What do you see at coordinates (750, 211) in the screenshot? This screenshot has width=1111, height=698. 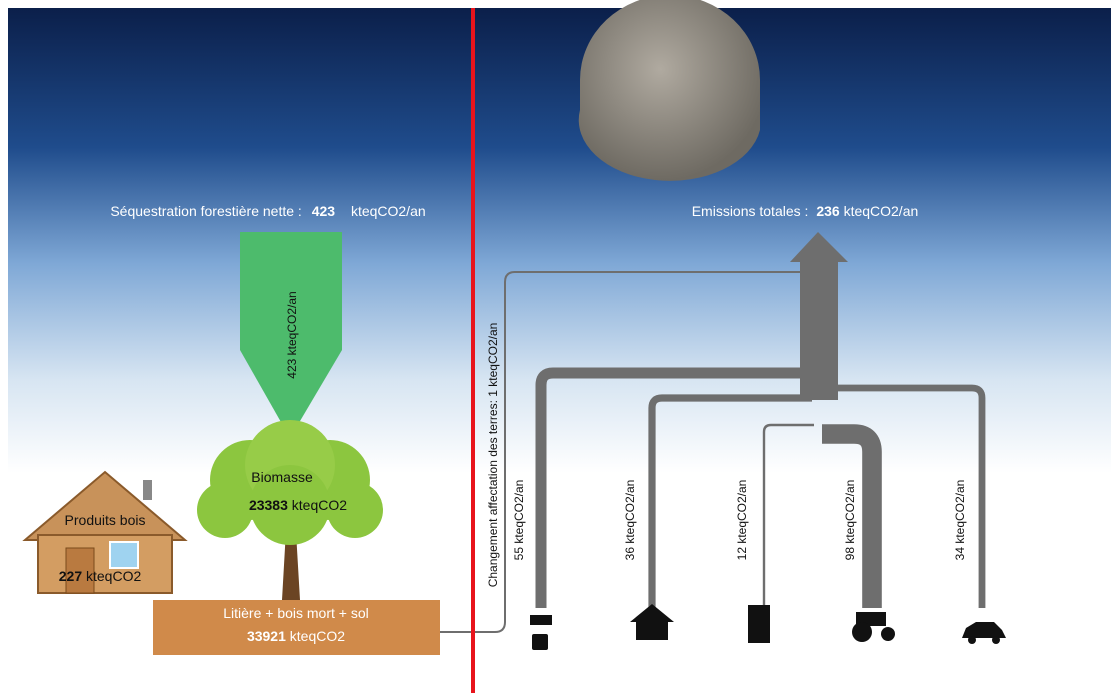 I see `label: Emissions totales :` at bounding box center [750, 211].